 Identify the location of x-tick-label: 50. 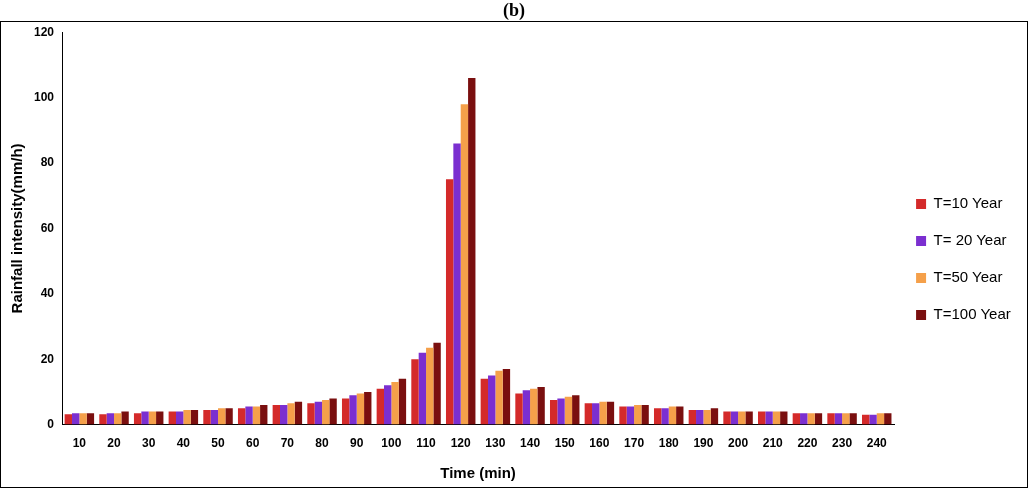
(218, 443).